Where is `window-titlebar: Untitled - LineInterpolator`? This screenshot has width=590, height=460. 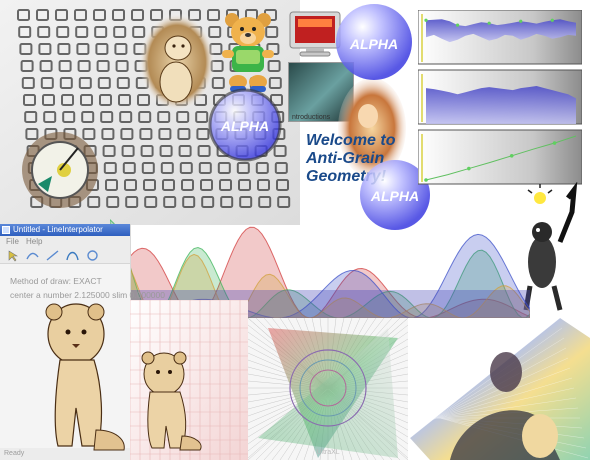 window-titlebar: Untitled - LineInterpolator is located at coordinates (65, 230).